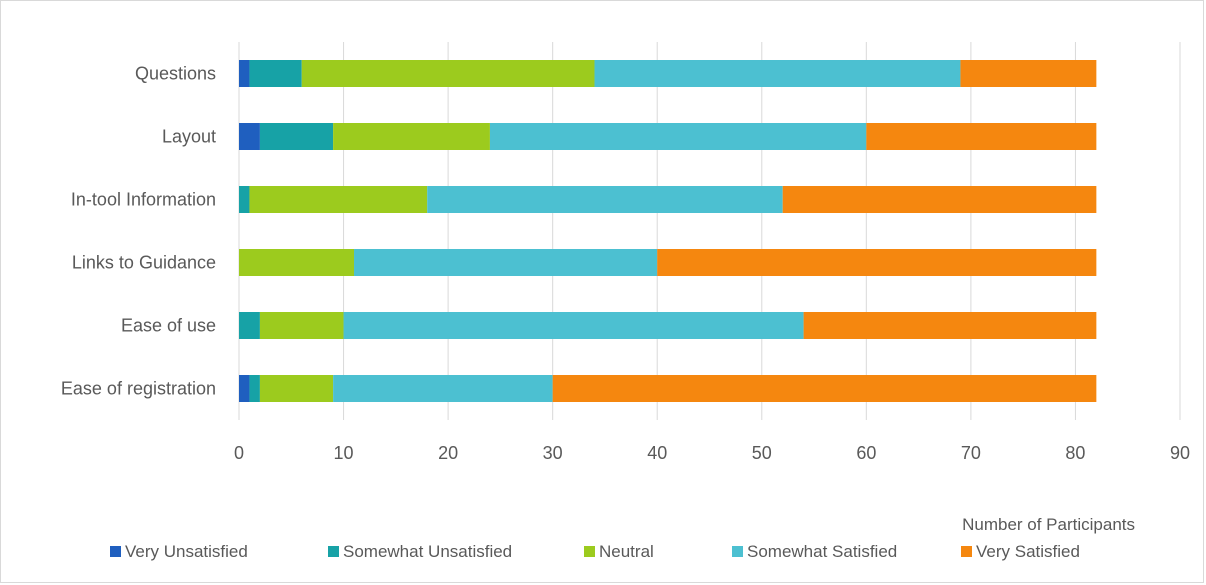 The height and width of the screenshot is (585, 1206). I want to click on x-tick-label: 10, so click(344, 453).